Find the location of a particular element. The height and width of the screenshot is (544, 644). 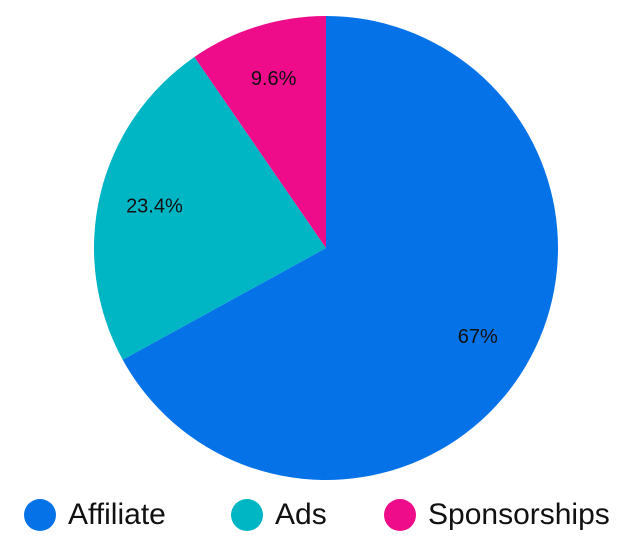

legend-label: Sponsorships is located at coordinates (519, 514).